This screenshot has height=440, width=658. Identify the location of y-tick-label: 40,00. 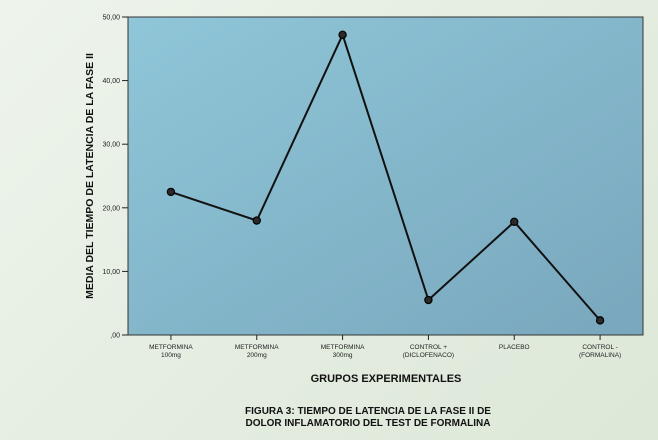
(111, 81).